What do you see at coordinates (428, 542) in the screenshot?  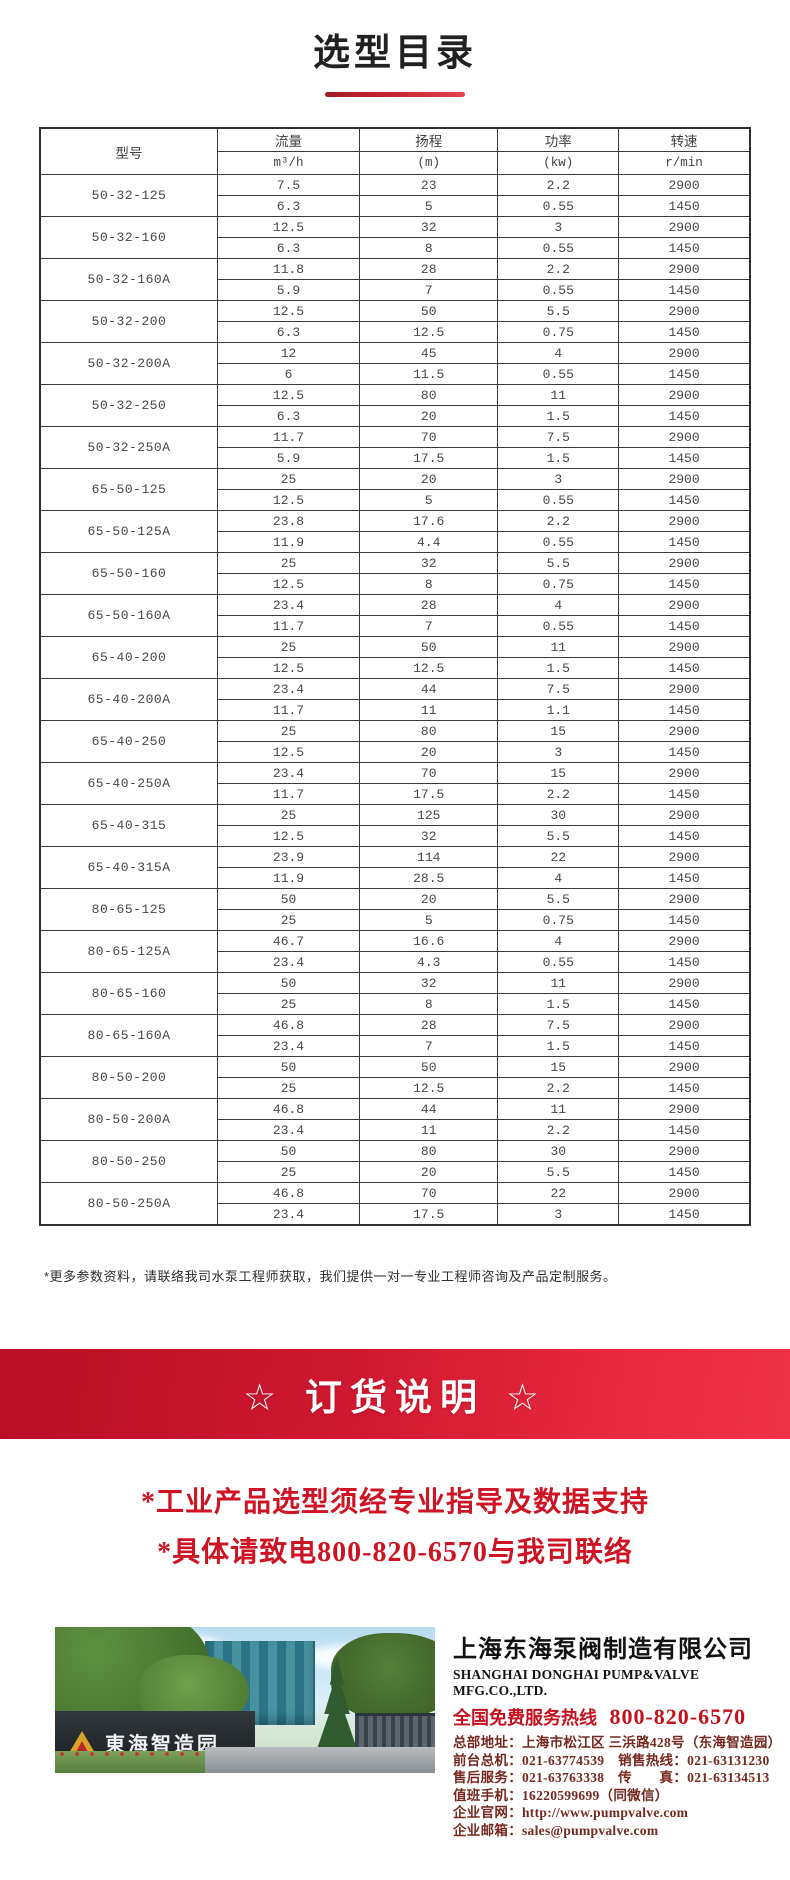 I see `value-cell: 4.4` at bounding box center [428, 542].